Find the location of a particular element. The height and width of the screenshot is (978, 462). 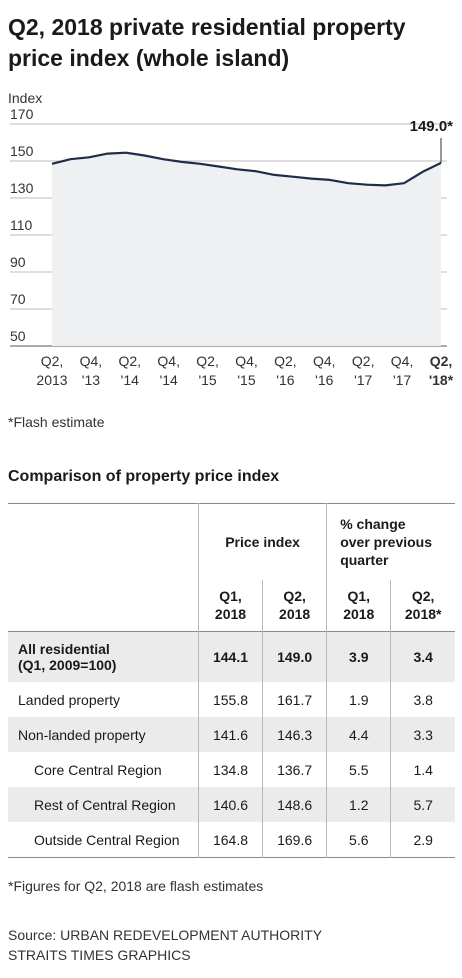

y-tick-label: 110 is located at coordinates (21, 225).